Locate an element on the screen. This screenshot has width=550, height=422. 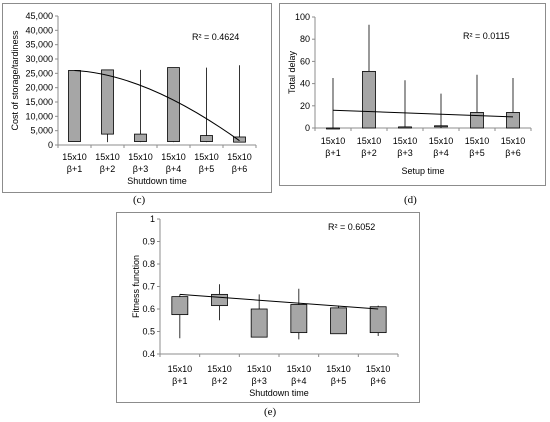
y-tick-label-c: 40,000 is located at coordinates (39, 30).